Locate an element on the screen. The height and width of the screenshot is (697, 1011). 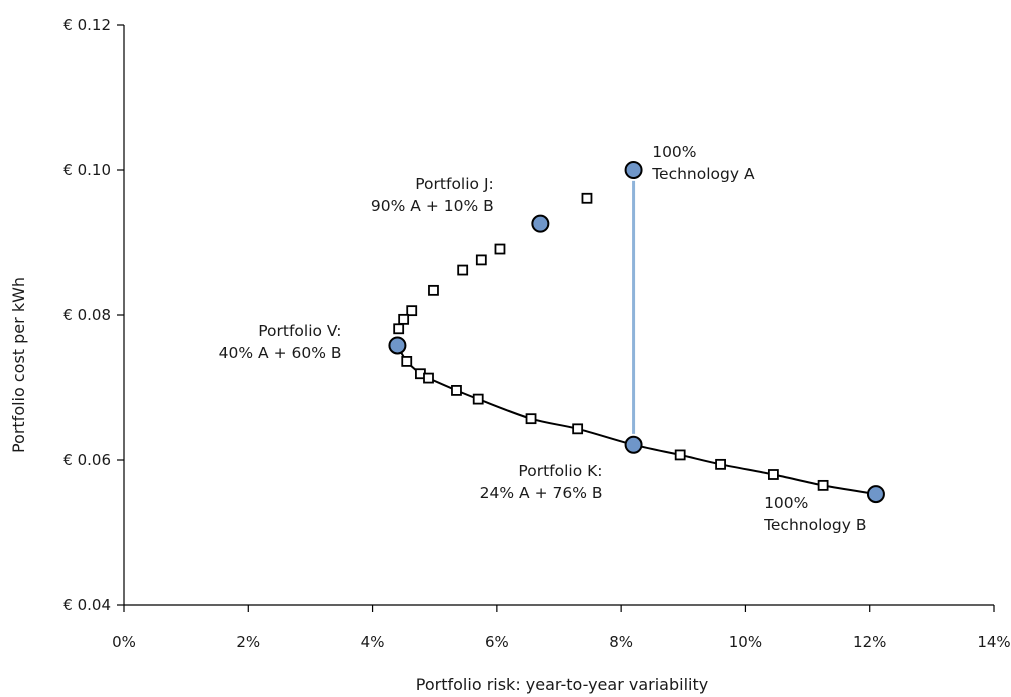
annotation-line: Portfolio J: is located at coordinates (454, 184).